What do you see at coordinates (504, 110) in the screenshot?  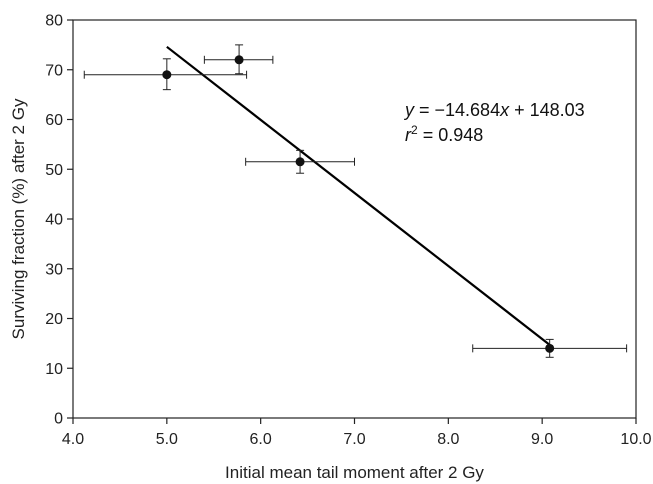 I see `equation-x-var: x` at bounding box center [504, 110].